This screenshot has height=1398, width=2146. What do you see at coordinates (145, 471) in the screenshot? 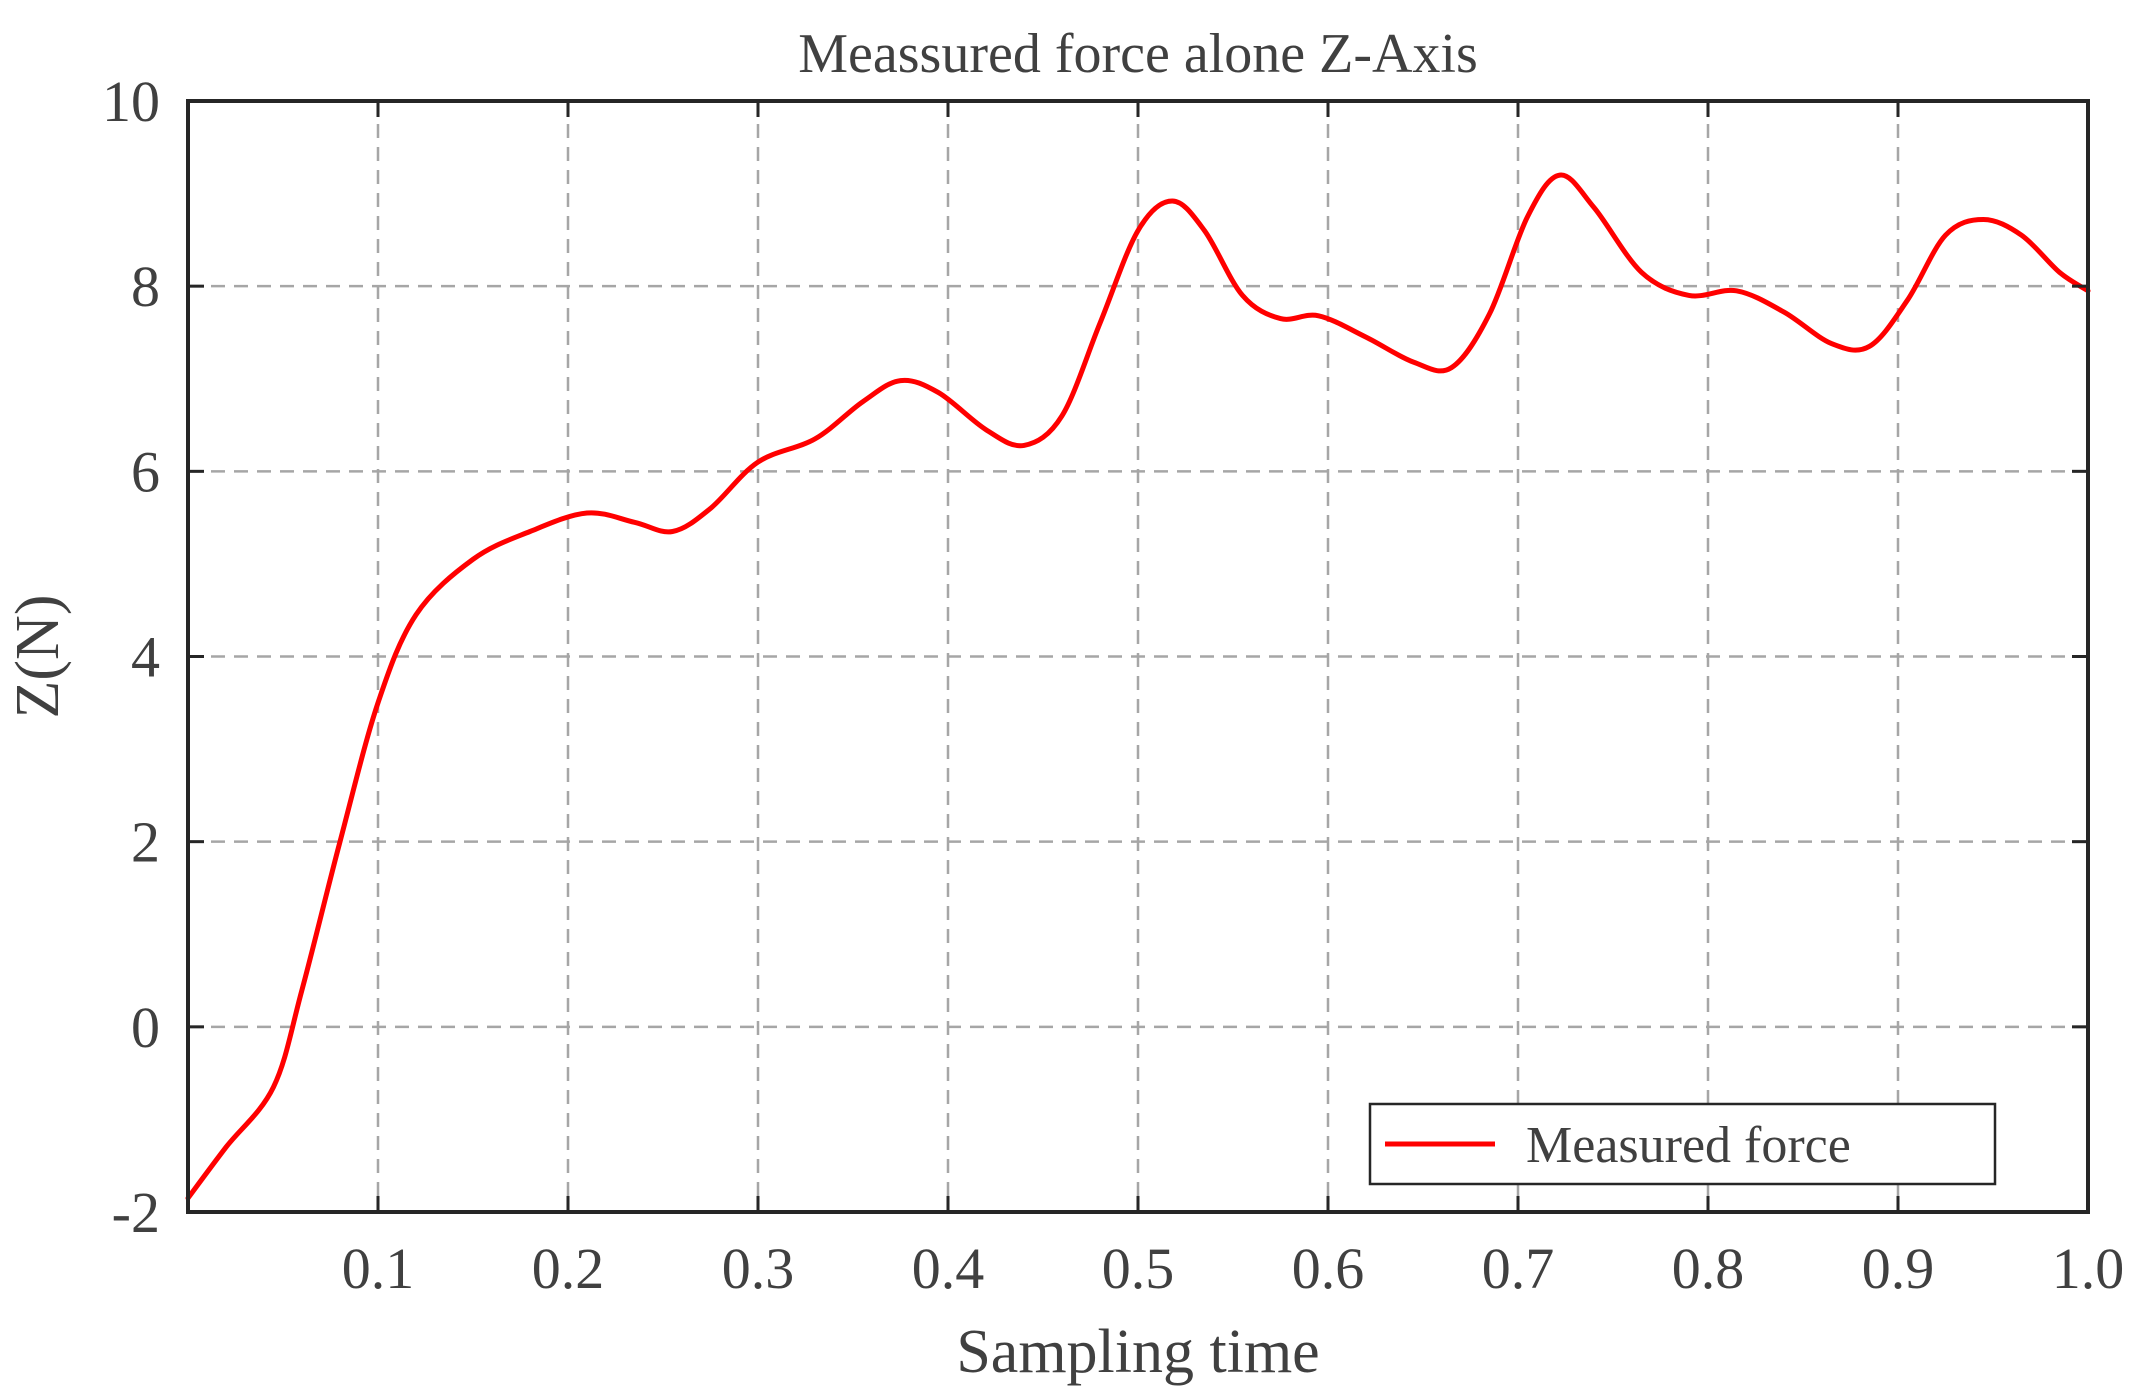
I see `y-tick-label: 6` at bounding box center [145, 471].